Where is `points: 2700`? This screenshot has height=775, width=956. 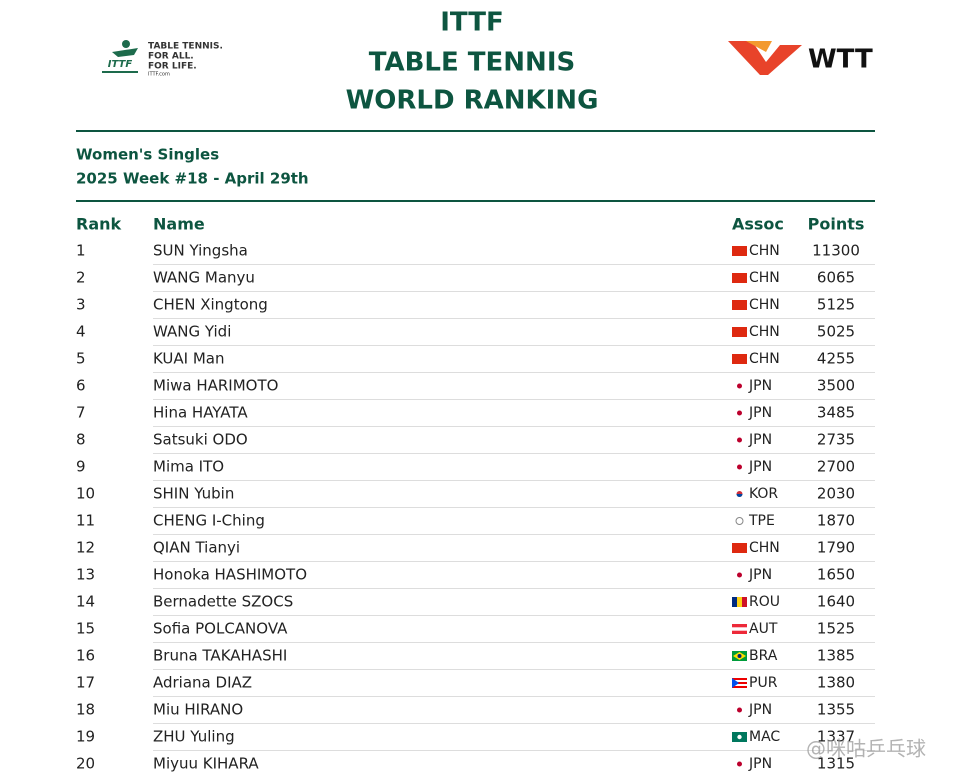 points: 2700 is located at coordinates (836, 467).